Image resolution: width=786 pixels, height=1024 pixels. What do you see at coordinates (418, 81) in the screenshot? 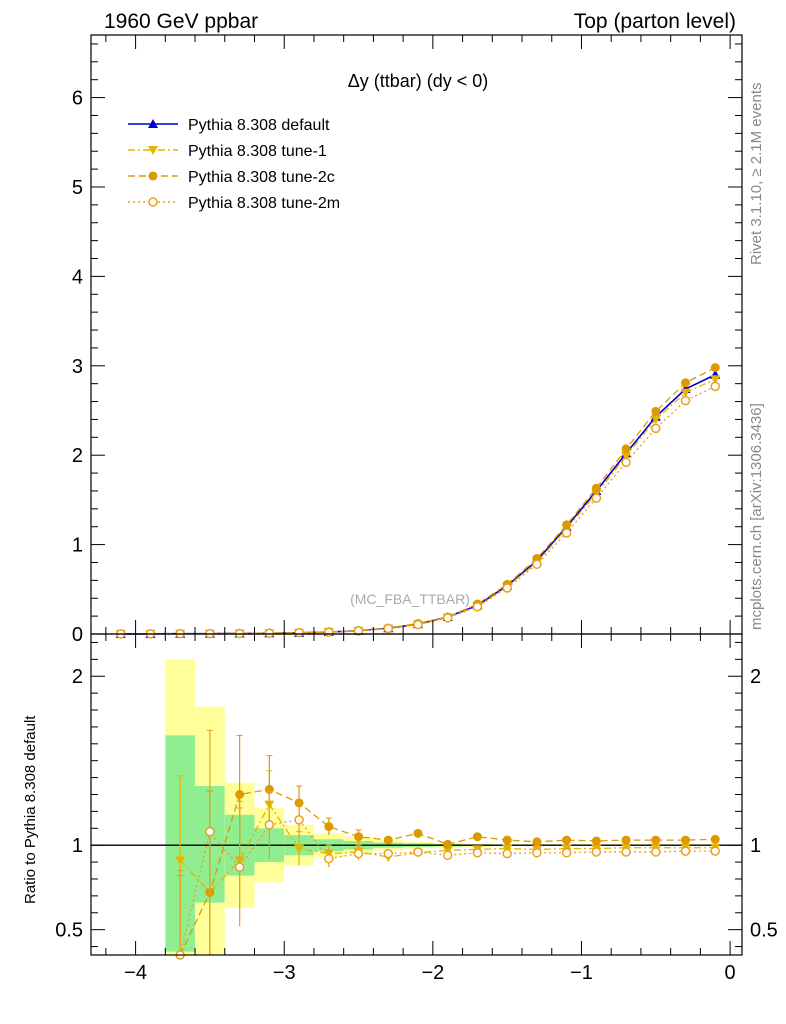
I see `plot-title: Δy (ttbar) (dy < 0)` at bounding box center [418, 81].